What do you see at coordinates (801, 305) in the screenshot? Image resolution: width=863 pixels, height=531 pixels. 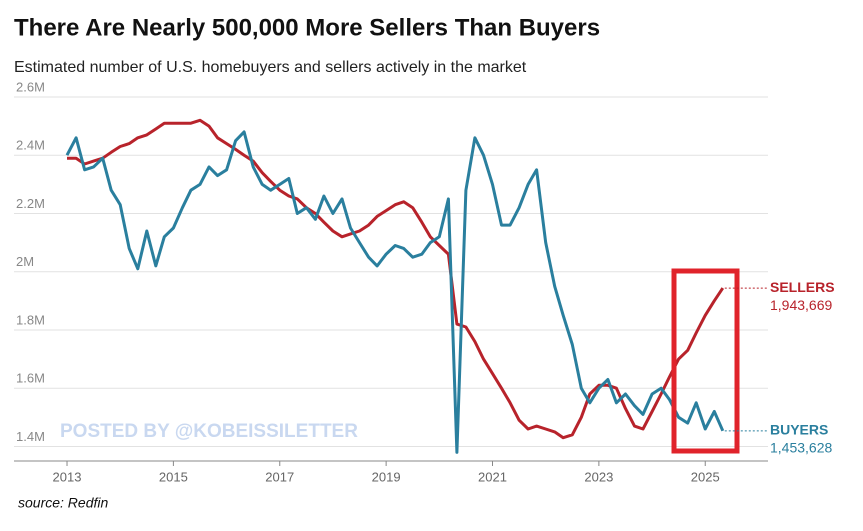 I see `end-value-label: 1,943,669` at bounding box center [801, 305].